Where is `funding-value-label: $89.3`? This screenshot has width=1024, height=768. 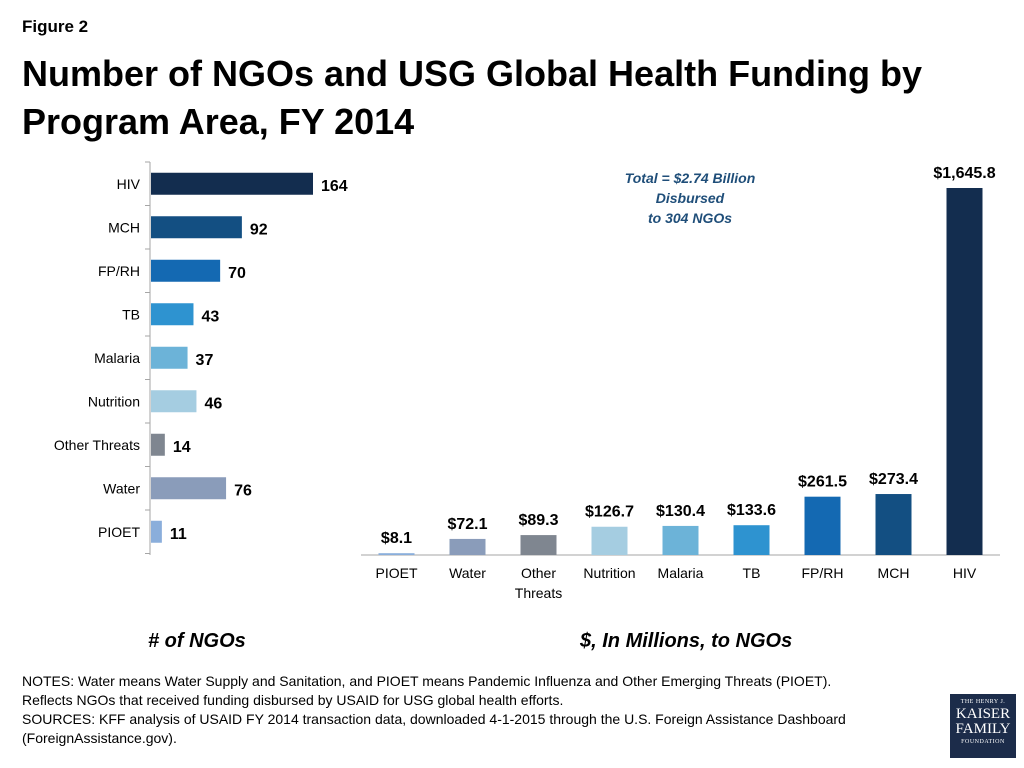
funding-value-label: $89.3 is located at coordinates (538, 520).